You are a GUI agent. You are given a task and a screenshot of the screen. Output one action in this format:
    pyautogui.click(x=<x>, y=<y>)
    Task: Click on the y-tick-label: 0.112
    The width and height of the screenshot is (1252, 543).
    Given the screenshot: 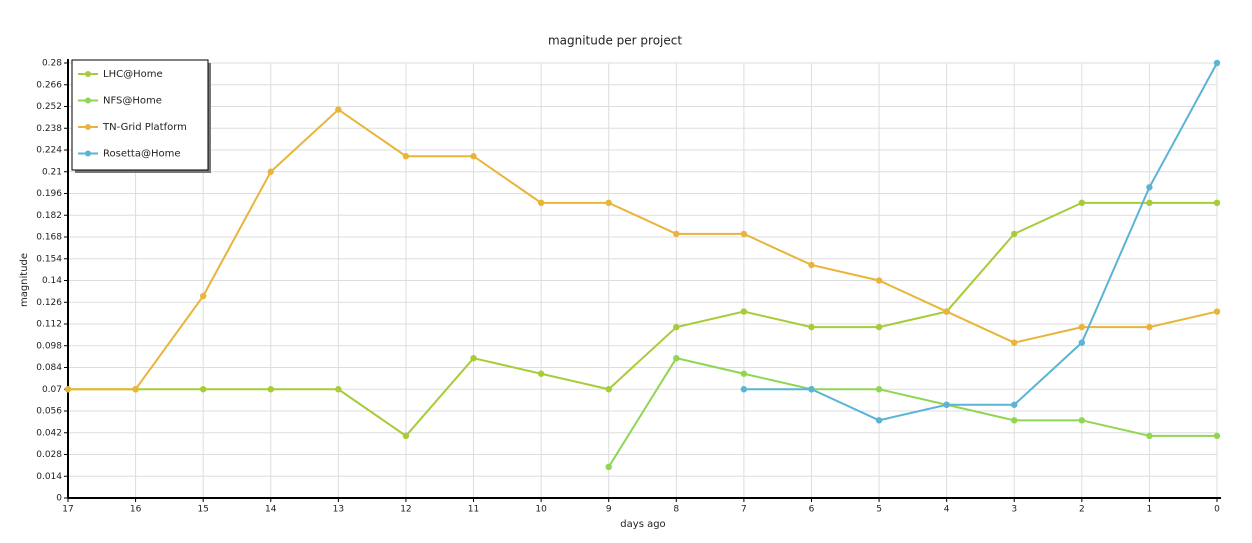 What is the action you would take?
    pyautogui.click(x=49, y=325)
    